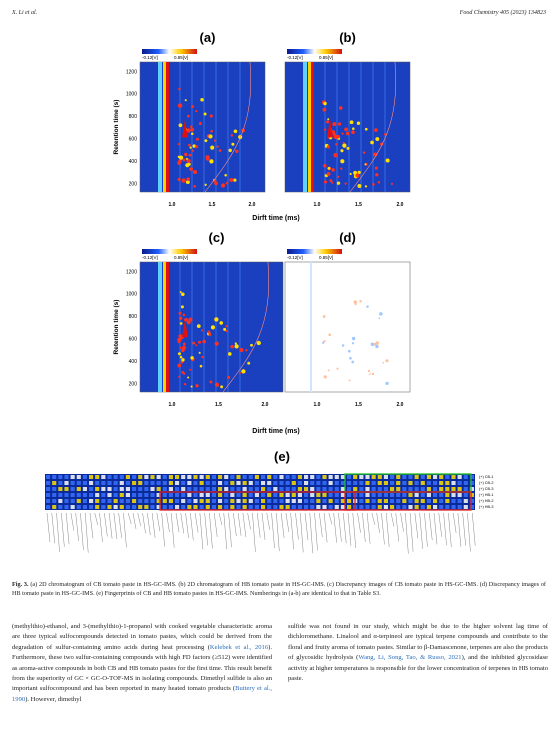 Image resolution: width=558 pixels, height=745 pixels. I want to click on panel-label: (d), so click(347, 237).